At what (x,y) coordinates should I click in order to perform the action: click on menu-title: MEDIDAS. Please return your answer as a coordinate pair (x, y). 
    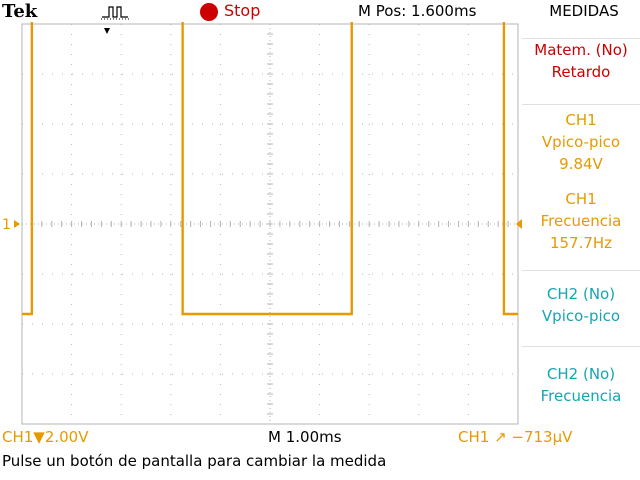
    Looking at the image, I should click on (584, 11).